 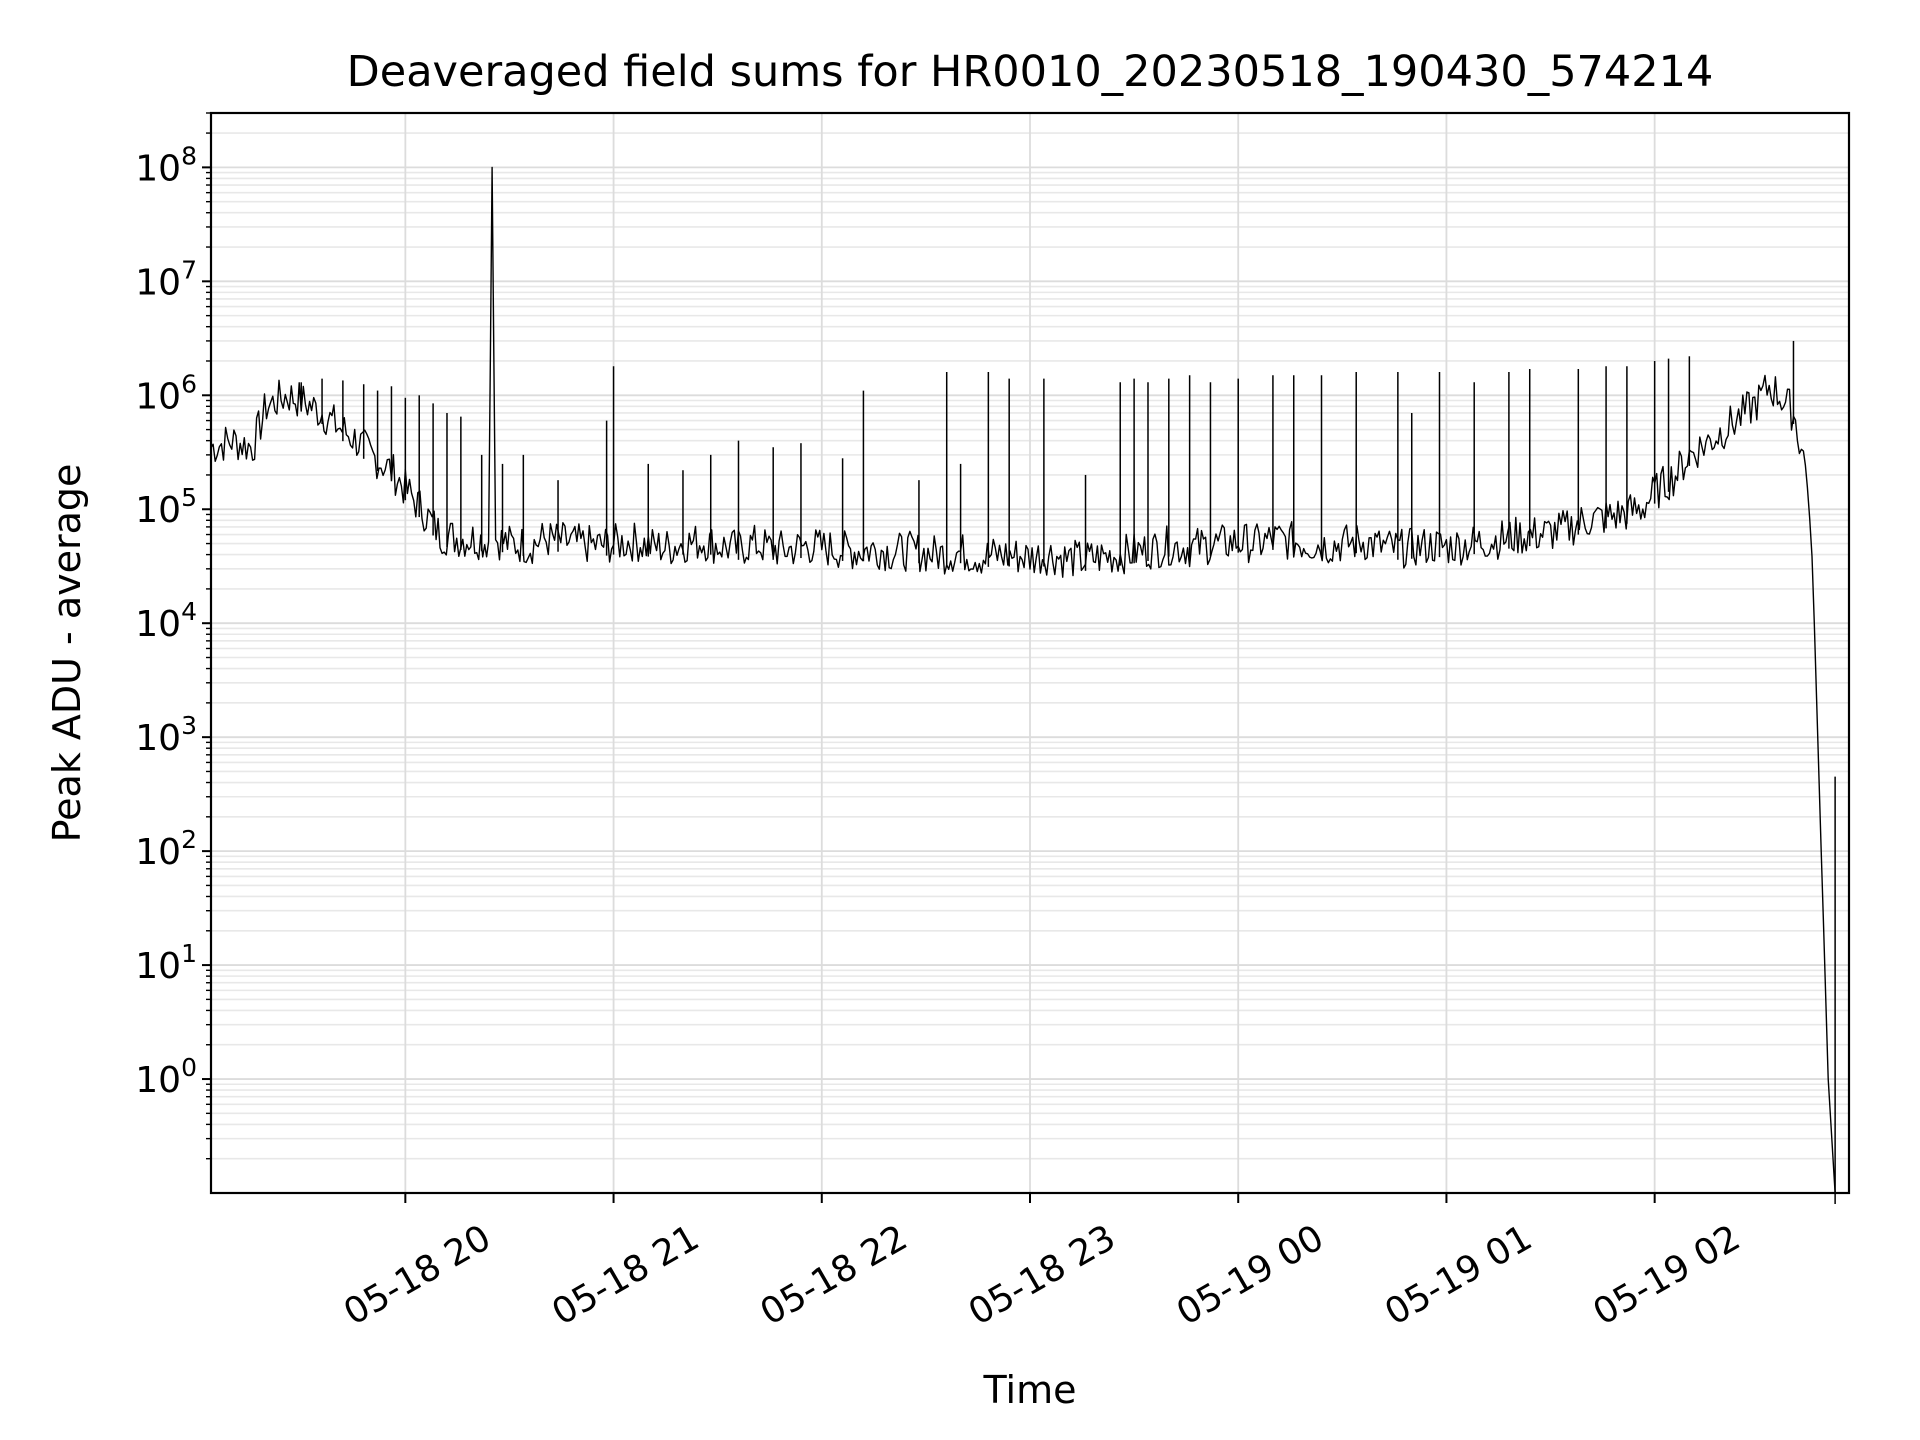 I want to click on y-tick-exponent: 6, so click(x=189, y=383).